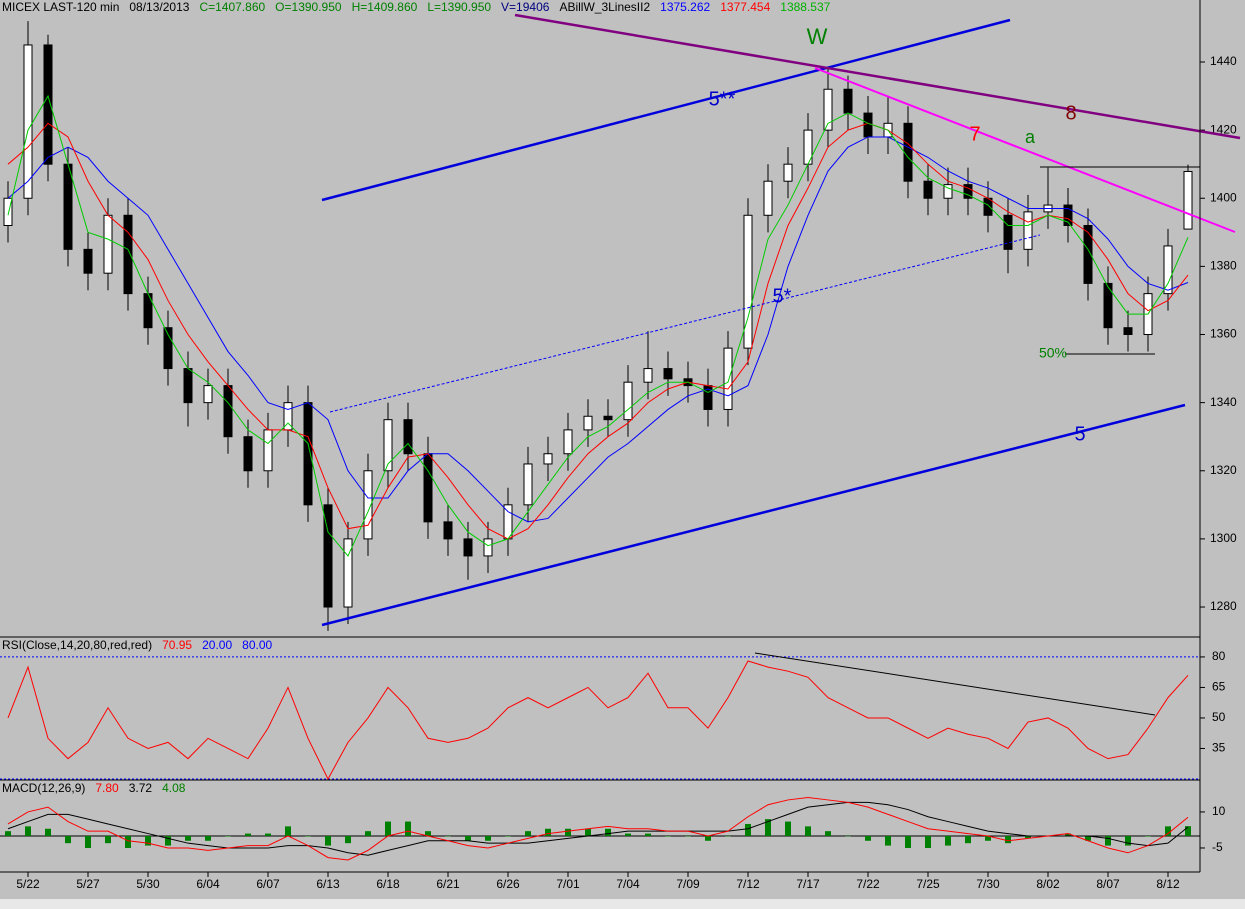  I want to click on annotation: 5*, so click(782, 296).